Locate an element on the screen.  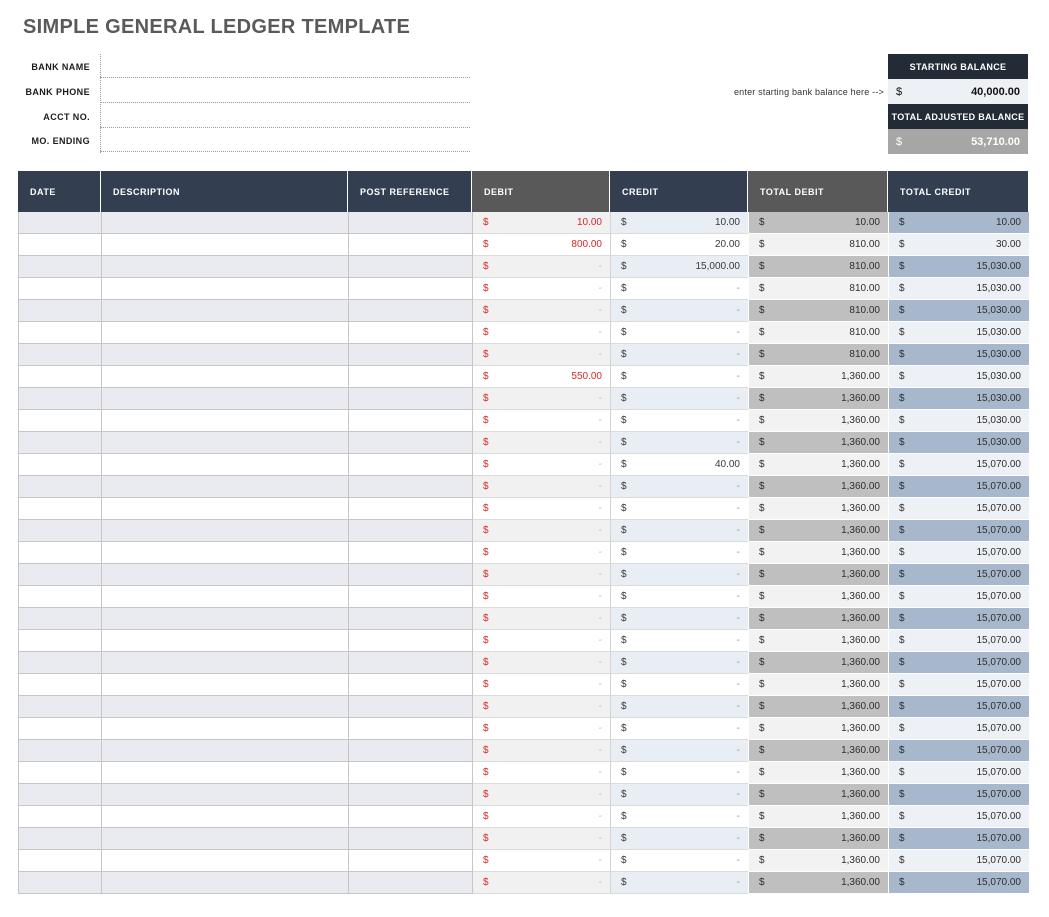
credit-cell: $ 10.00 is located at coordinates (680, 223).